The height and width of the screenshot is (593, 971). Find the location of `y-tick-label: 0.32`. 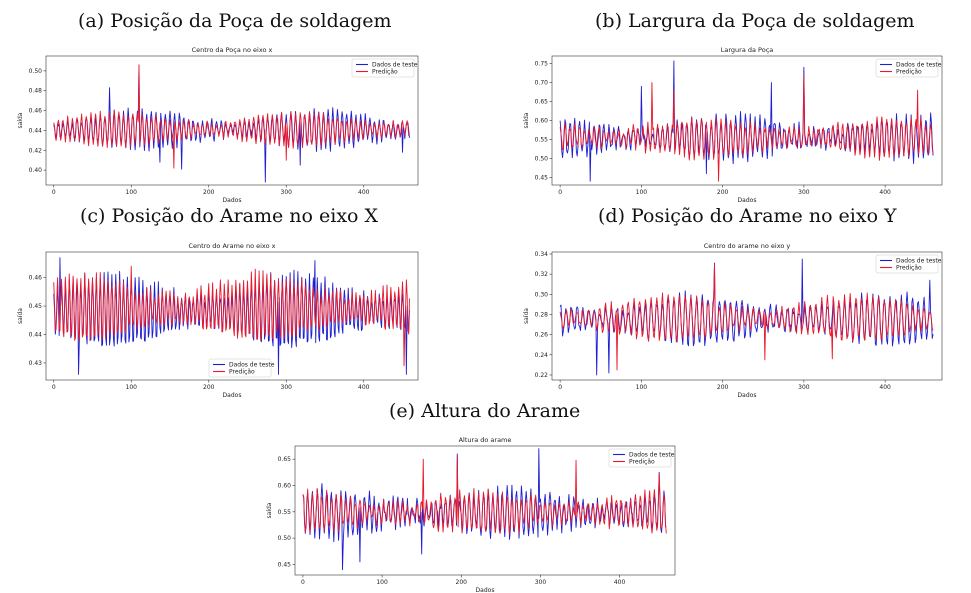

y-tick-label: 0.32 is located at coordinates (542, 274).